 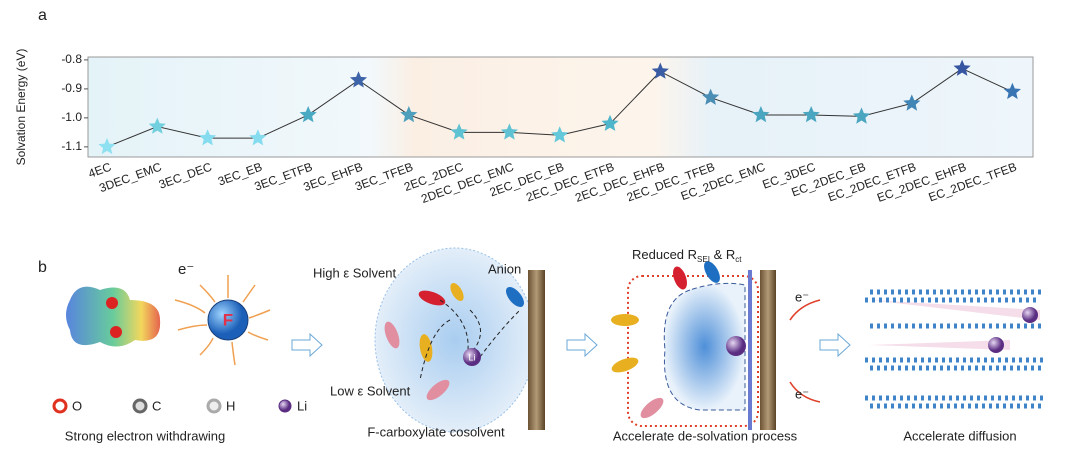 What do you see at coordinates (370, 390) in the screenshot?
I see `label: Low ε Solvent` at bounding box center [370, 390].